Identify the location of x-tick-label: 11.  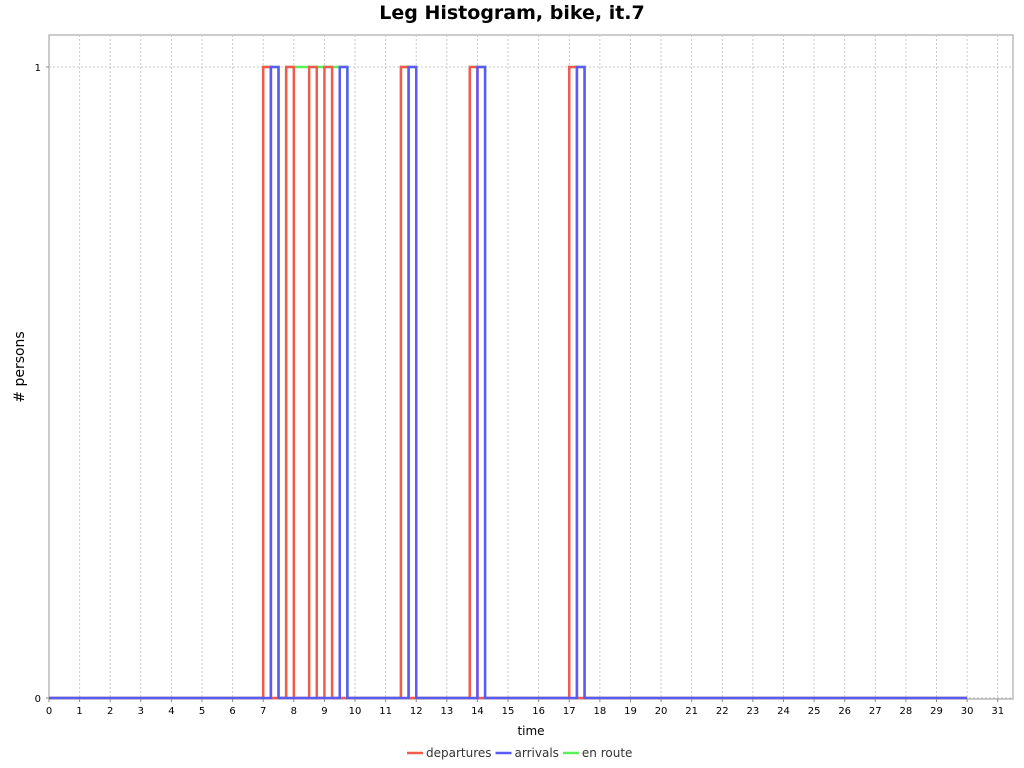
(385, 711).